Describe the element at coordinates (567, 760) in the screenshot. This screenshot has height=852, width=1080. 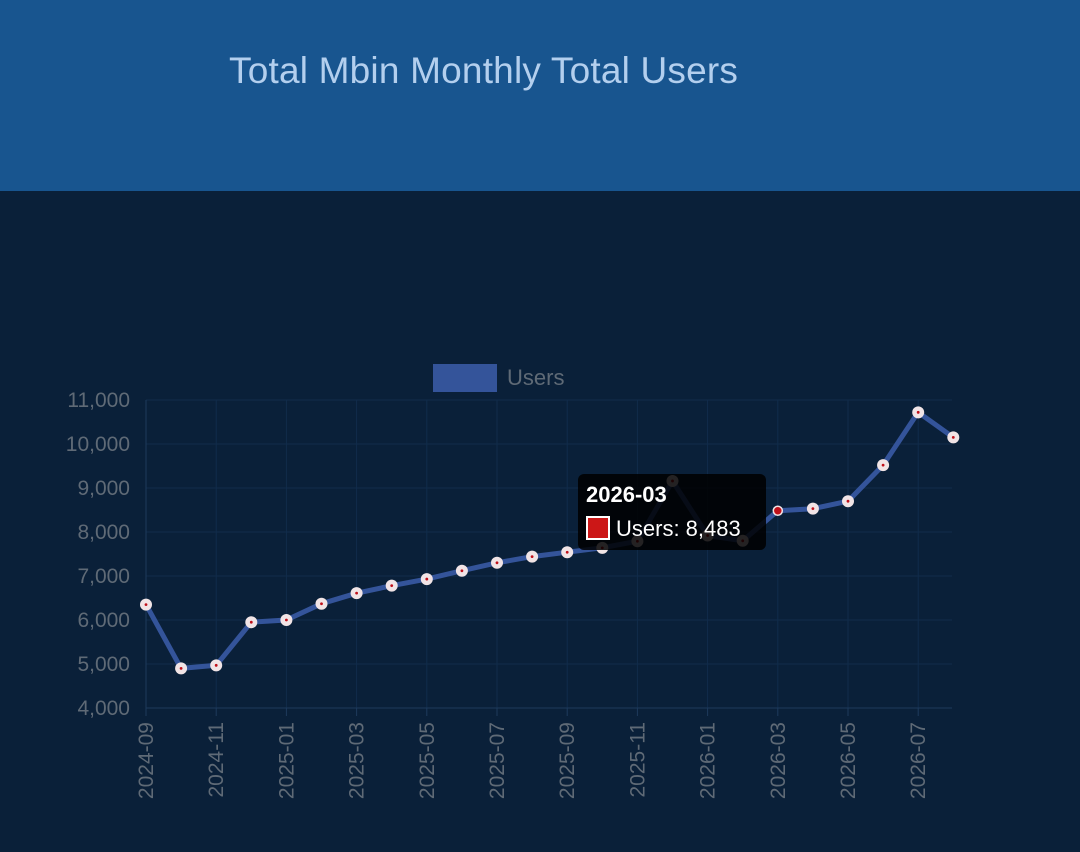
I see `x-tick-label: 2025-09` at that location.